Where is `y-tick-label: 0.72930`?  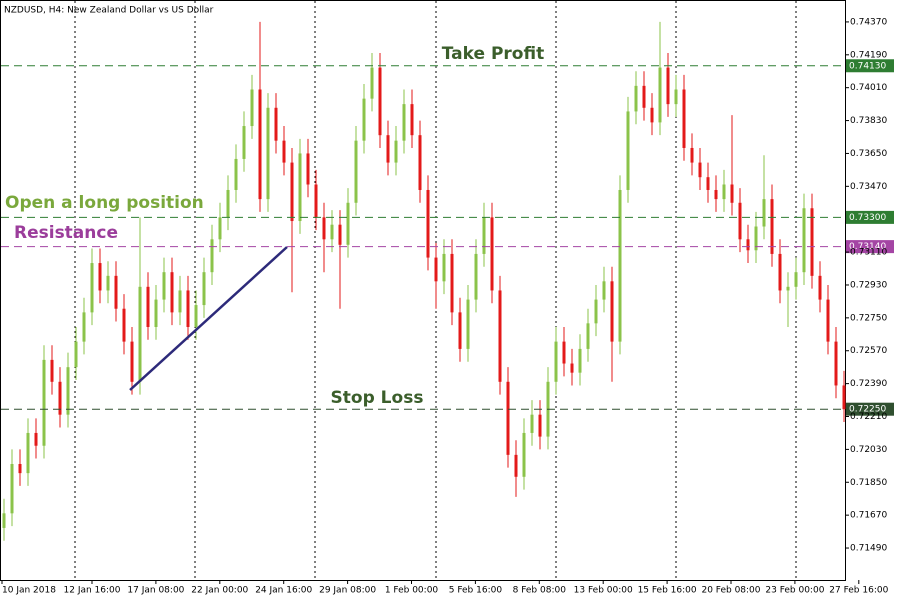 y-tick-label: 0.72930 is located at coordinates (868, 285).